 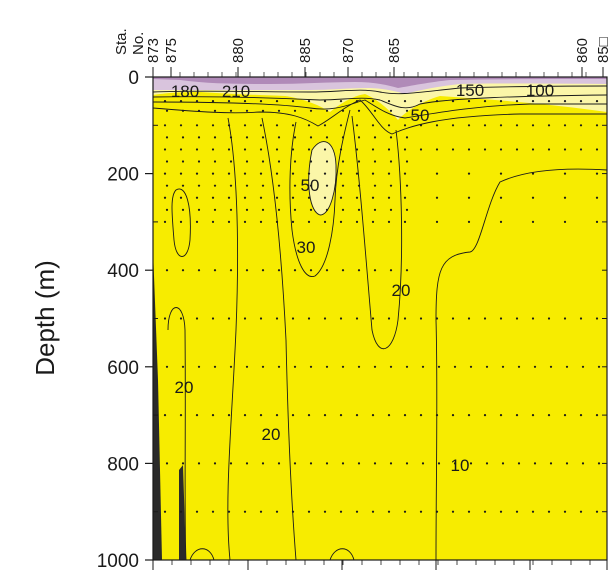 What do you see at coordinates (310, 185) in the screenshot?
I see `contour-label: 50` at bounding box center [310, 185].